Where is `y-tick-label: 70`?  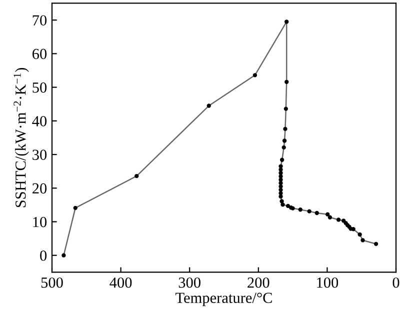
y-tick-label: 70 is located at coordinates (39, 20).